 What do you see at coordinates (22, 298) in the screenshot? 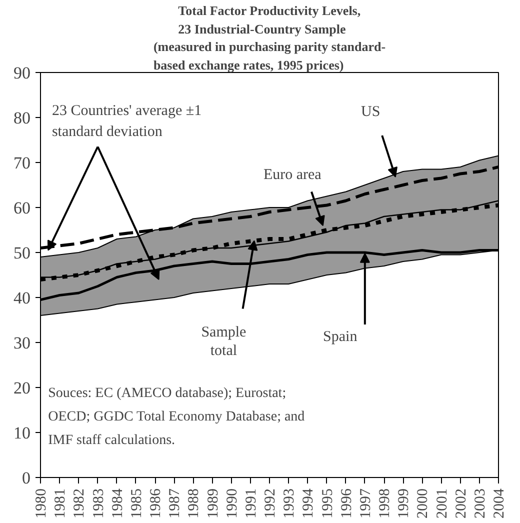
I see `y-tick-label: 40` at bounding box center [22, 298].